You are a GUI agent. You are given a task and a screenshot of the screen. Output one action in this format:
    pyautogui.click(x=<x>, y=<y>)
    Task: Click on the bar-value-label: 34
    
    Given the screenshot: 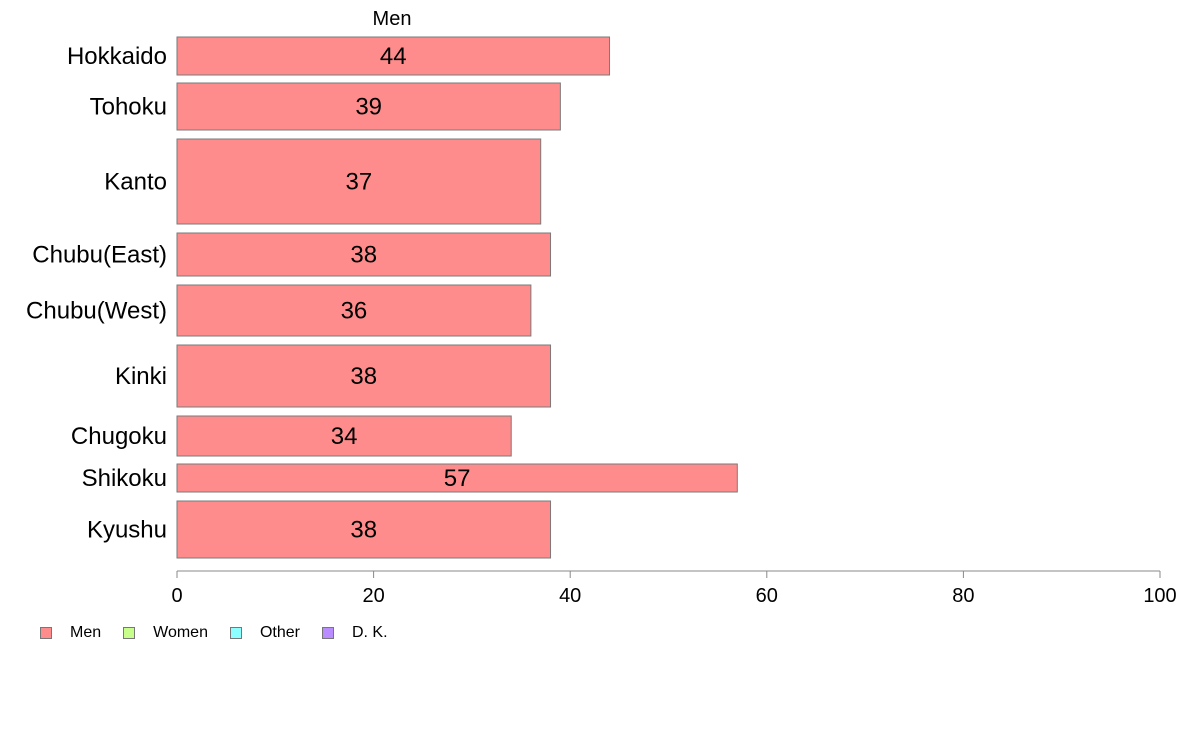 What is the action you would take?
    pyautogui.click(x=344, y=436)
    